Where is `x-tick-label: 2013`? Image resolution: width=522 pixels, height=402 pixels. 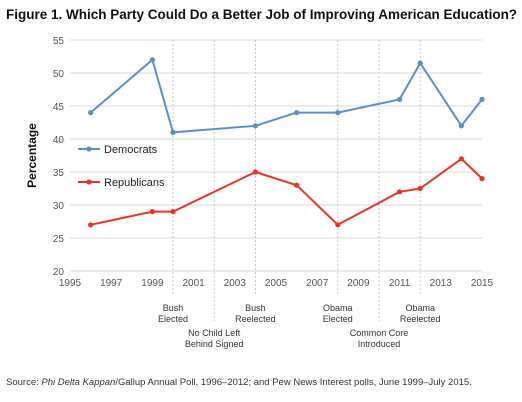 x-tick-label: 2013 is located at coordinates (441, 283).